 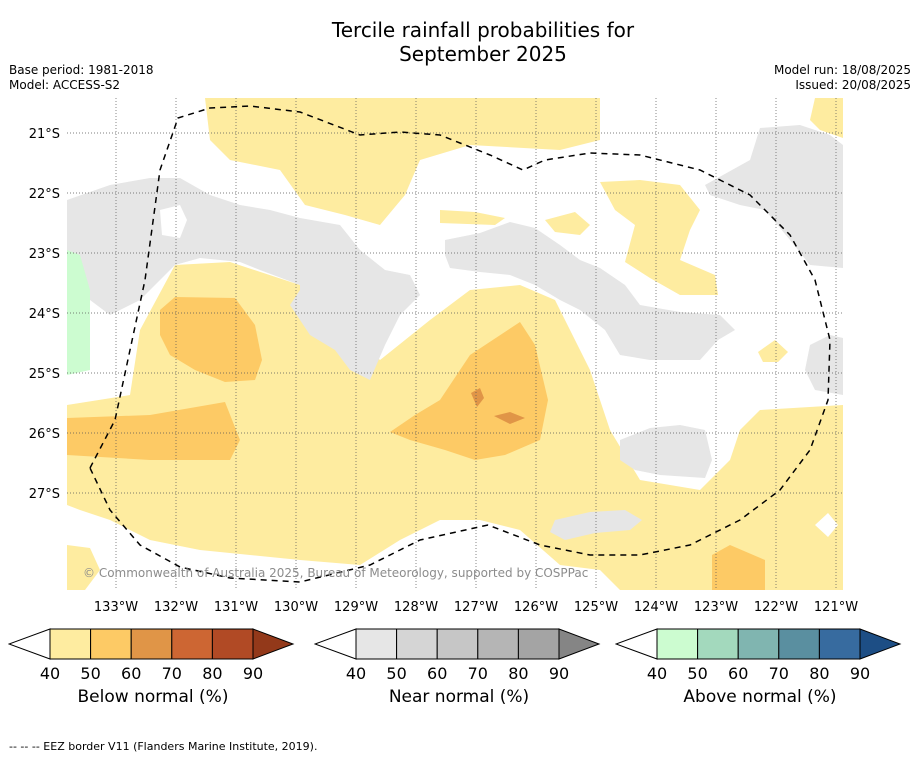 I want to click on left-metadata: Base period: 1981-2018 Model: ACCESS-S2, so click(x=81, y=78).